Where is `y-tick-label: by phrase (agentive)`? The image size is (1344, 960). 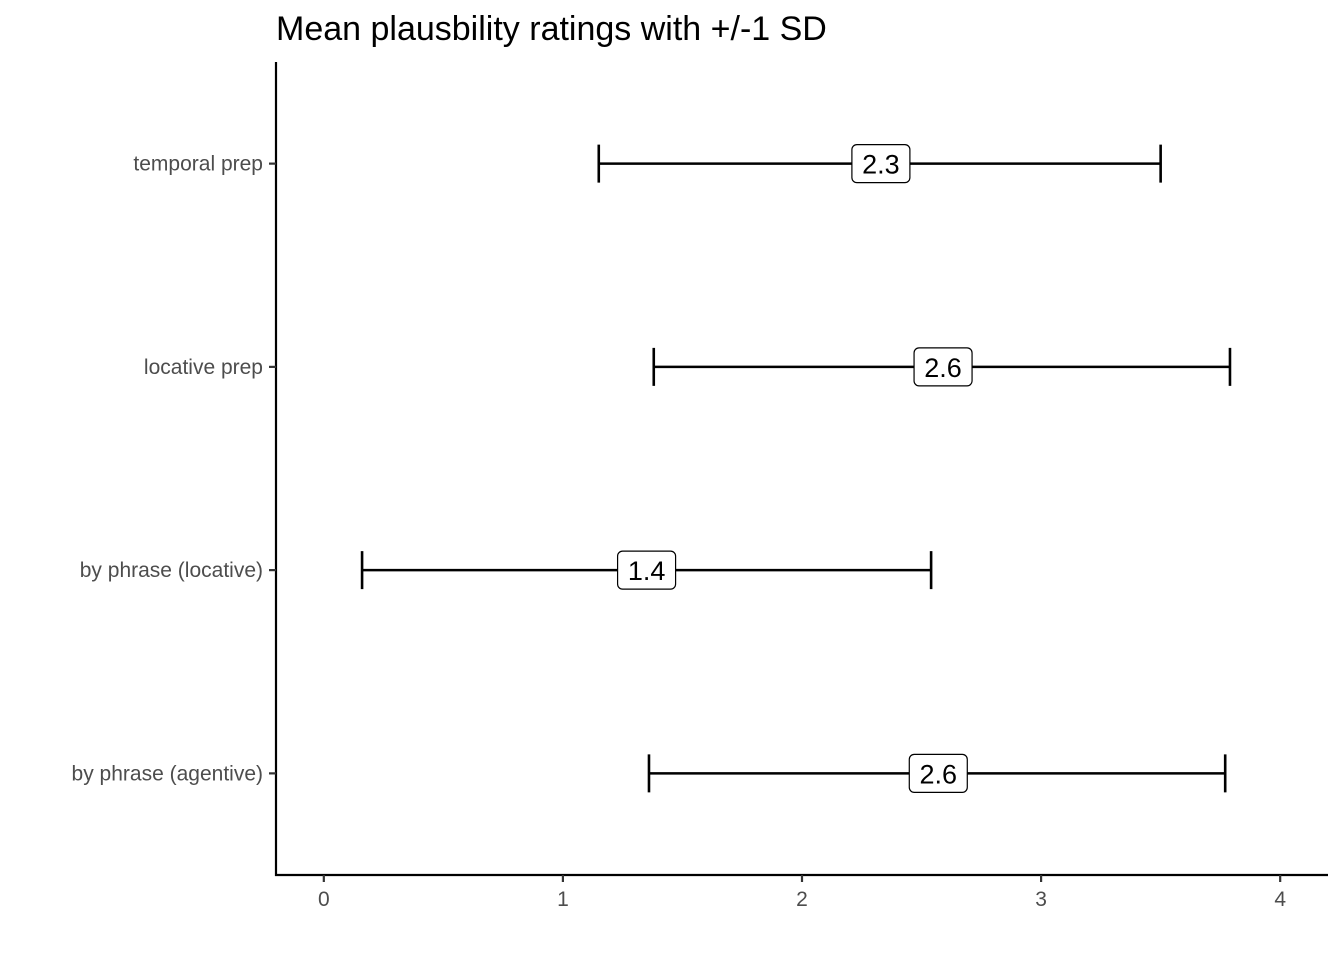 y-tick-label: by phrase (agentive) is located at coordinates (167, 773).